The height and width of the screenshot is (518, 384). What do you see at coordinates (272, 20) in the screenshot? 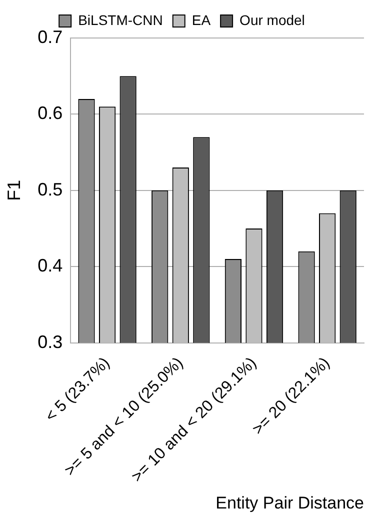
I see `legend-label: Our model` at bounding box center [272, 20].